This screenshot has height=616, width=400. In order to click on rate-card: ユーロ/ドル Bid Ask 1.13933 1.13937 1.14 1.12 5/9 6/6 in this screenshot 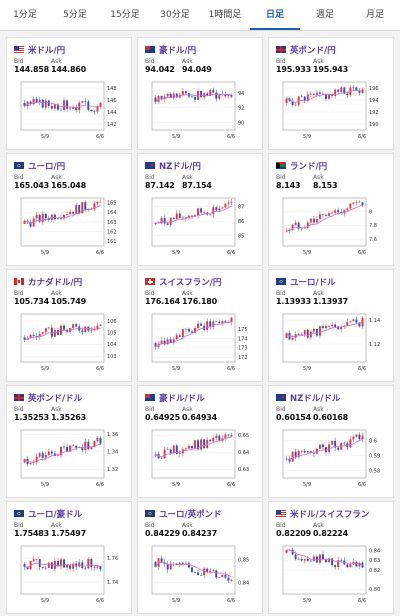, I will do `click(331, 325)`.